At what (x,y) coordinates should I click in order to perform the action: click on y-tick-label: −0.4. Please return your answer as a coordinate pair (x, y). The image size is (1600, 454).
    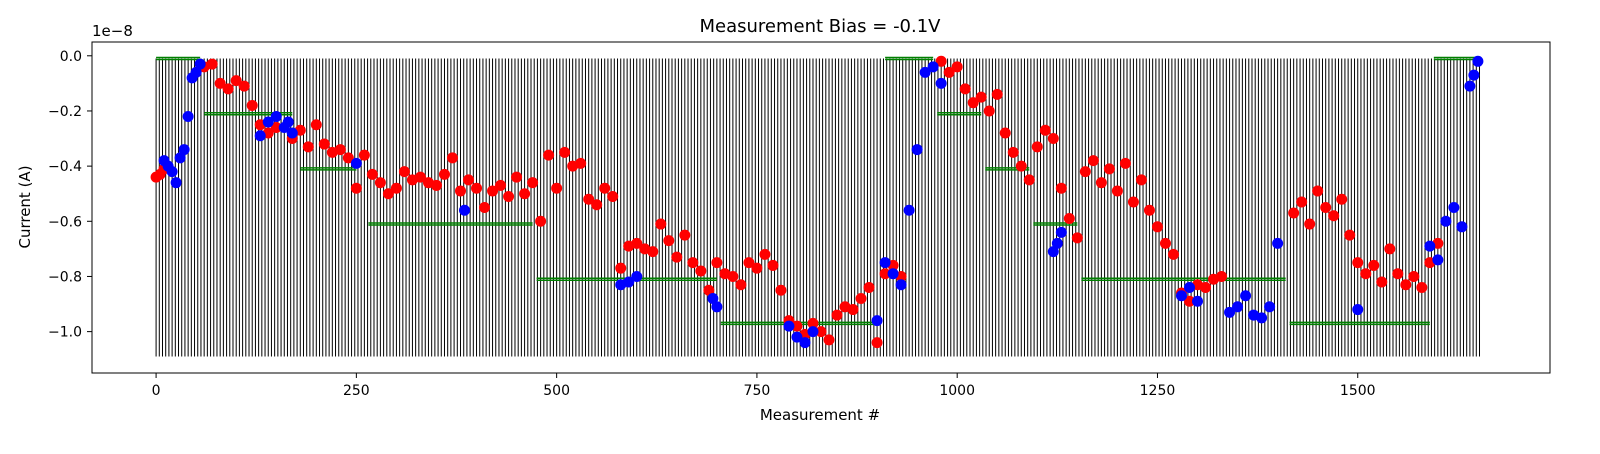
    Looking at the image, I should click on (65, 167).